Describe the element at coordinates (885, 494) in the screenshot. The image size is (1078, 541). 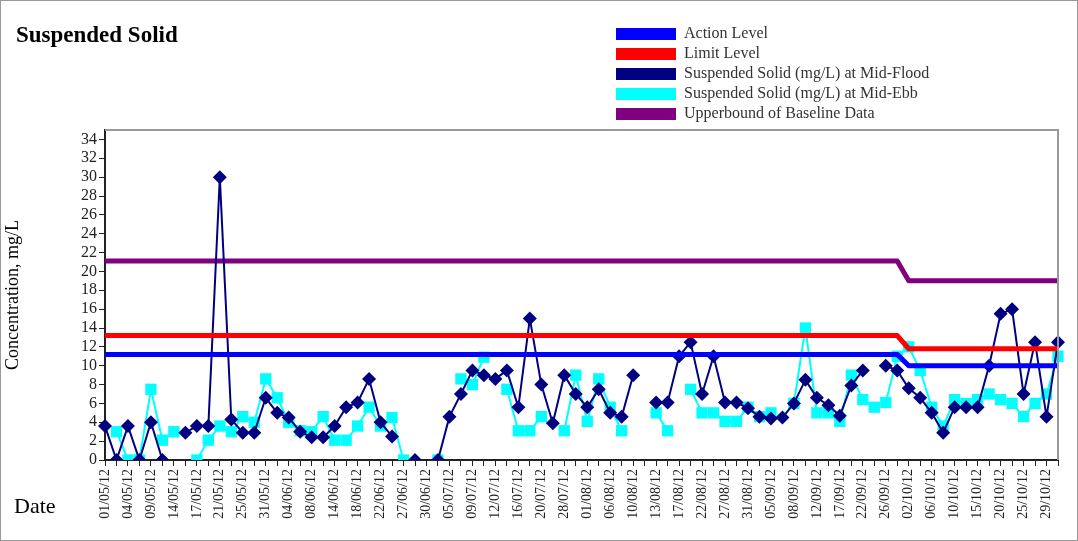
I see `x-tick-label: 26/09/12` at that location.